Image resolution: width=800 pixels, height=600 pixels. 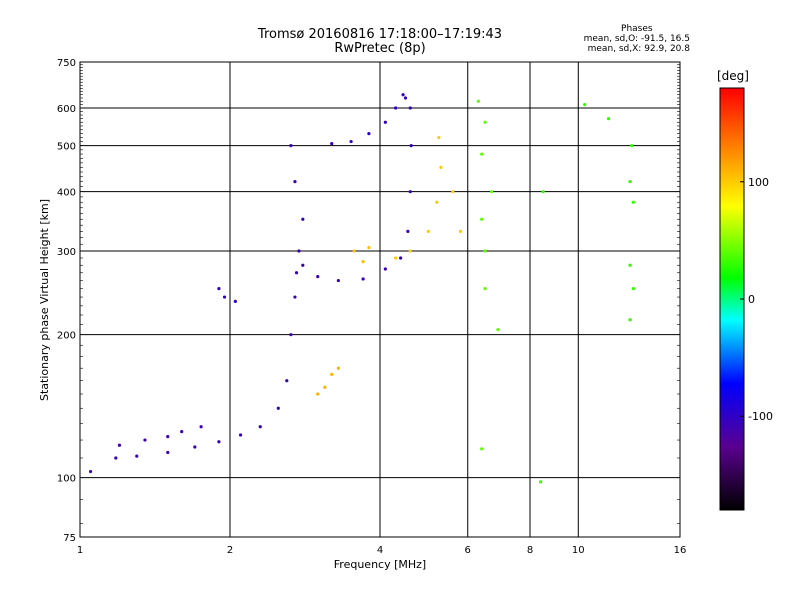 I want to click on x-tick-label: 4, so click(x=380, y=550).